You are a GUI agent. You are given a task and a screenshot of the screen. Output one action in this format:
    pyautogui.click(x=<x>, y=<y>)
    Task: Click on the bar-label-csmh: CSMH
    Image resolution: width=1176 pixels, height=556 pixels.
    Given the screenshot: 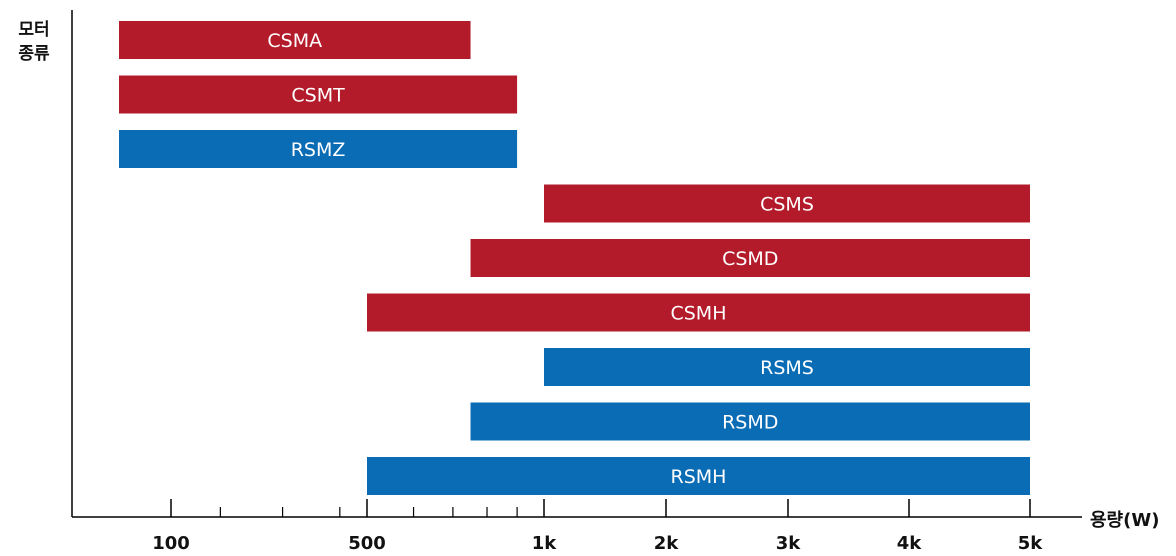 What is the action you would take?
    pyautogui.click(x=698, y=314)
    